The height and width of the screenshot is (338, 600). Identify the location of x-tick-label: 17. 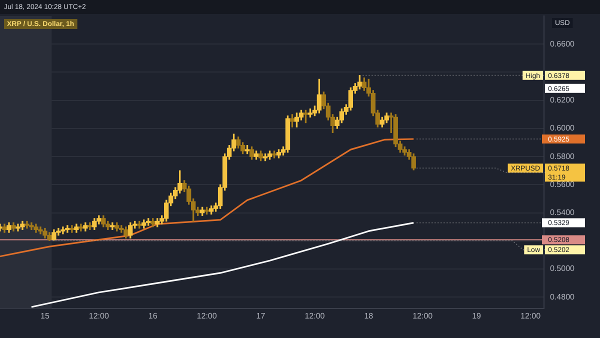
(261, 315).